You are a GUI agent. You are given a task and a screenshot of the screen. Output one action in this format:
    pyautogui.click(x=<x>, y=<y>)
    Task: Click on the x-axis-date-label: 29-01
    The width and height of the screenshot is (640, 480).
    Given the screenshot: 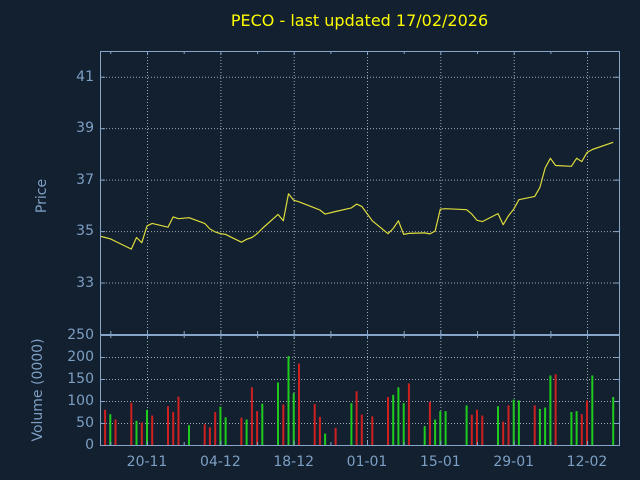 What is the action you would take?
    pyautogui.click(x=514, y=462)
    